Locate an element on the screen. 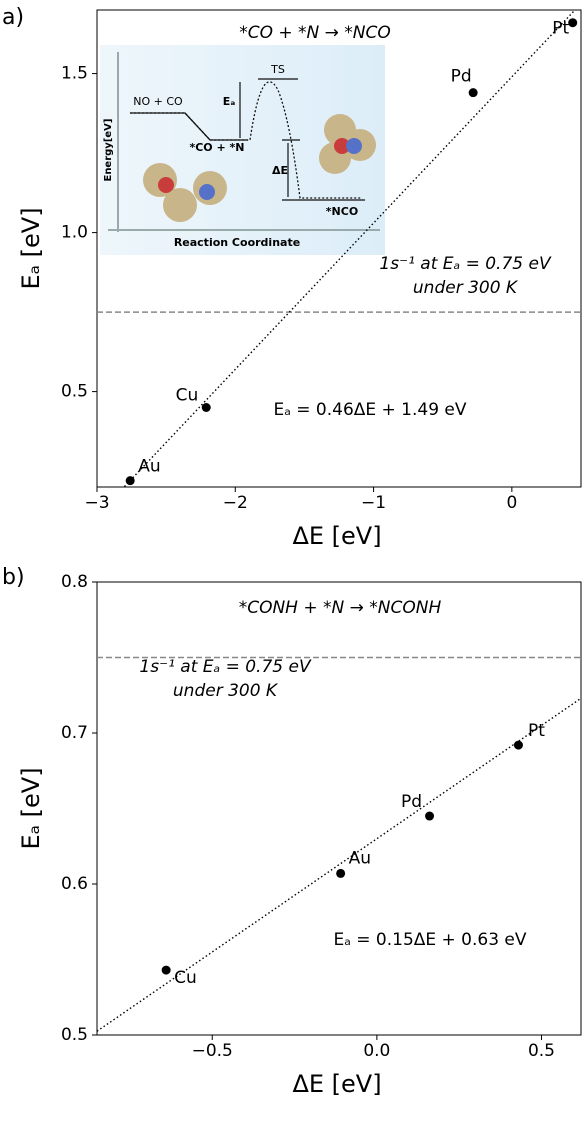 This screenshot has height=1128, width=582. y-tick-label: 1.5 is located at coordinates (74, 74).